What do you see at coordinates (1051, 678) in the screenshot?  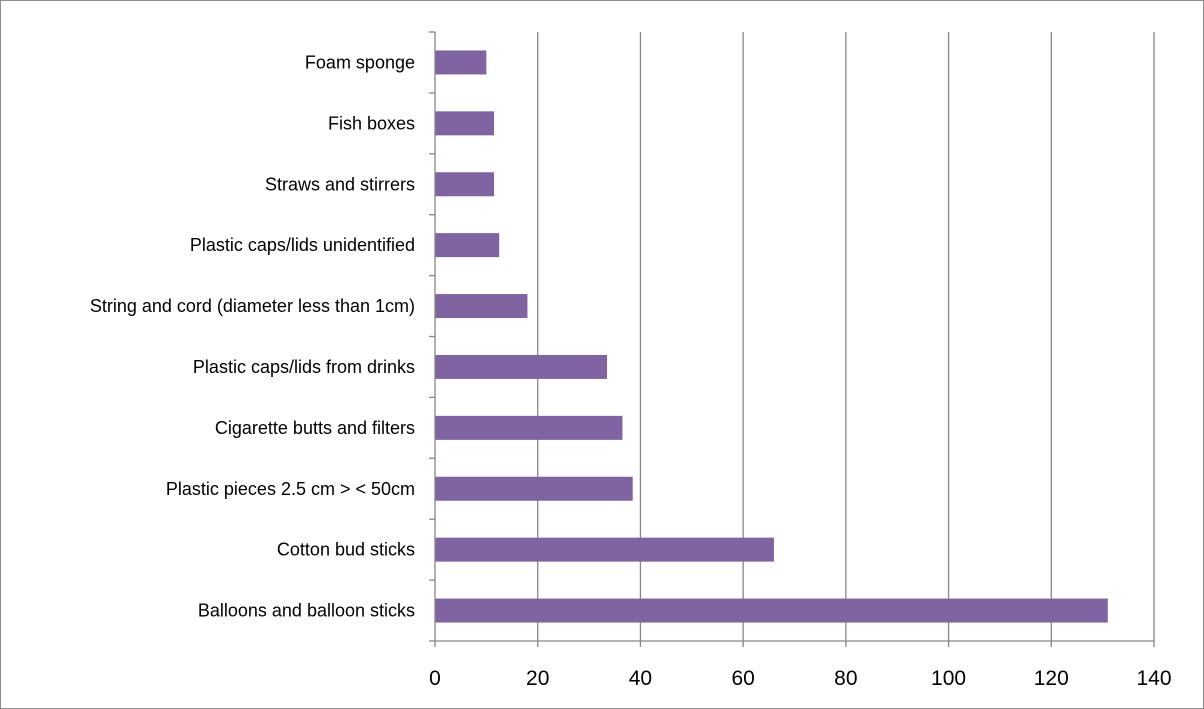 I see `x-tick-label: 120` at bounding box center [1051, 678].